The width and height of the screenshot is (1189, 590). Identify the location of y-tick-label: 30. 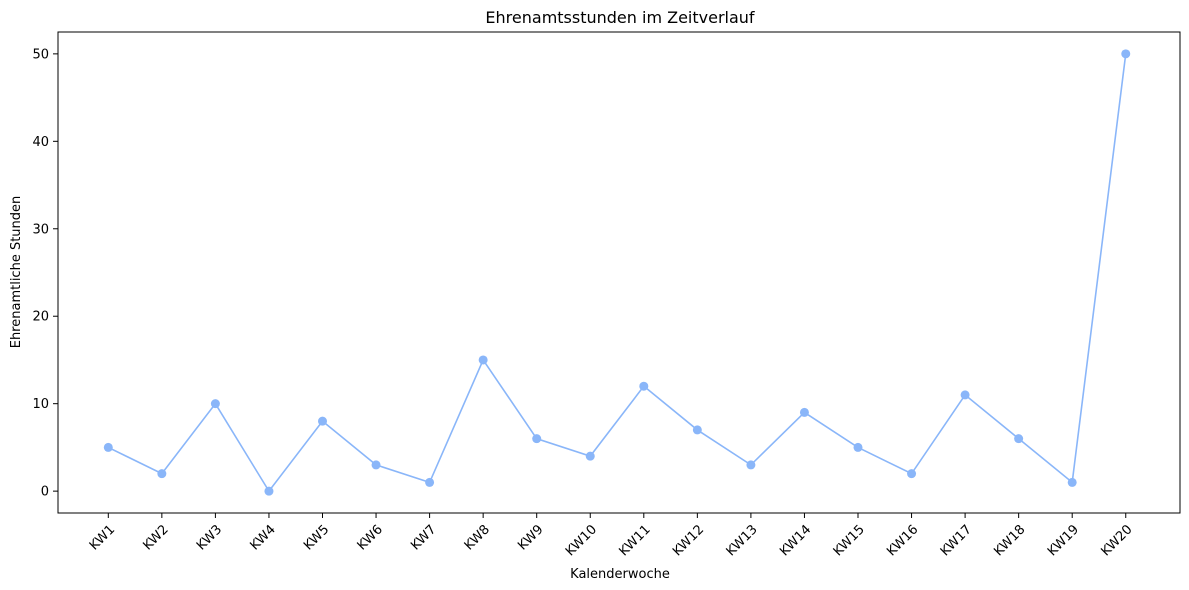
(40, 229).